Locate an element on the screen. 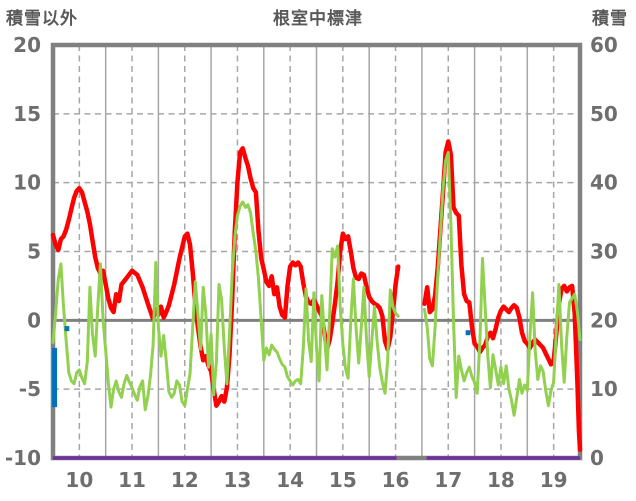 The image size is (636, 501). x-axis-tick-label: 16 is located at coordinates (396, 480).